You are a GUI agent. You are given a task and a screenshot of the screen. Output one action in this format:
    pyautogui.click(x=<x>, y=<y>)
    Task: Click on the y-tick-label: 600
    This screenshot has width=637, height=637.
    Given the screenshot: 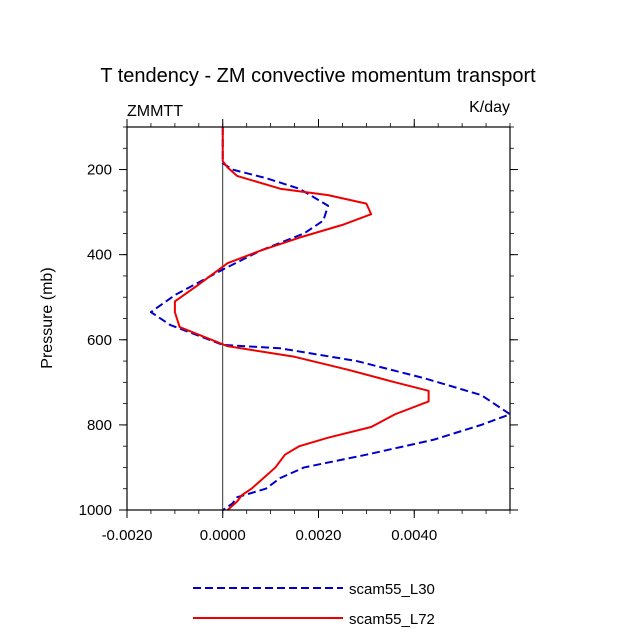 What is the action you would take?
    pyautogui.click(x=99, y=340)
    